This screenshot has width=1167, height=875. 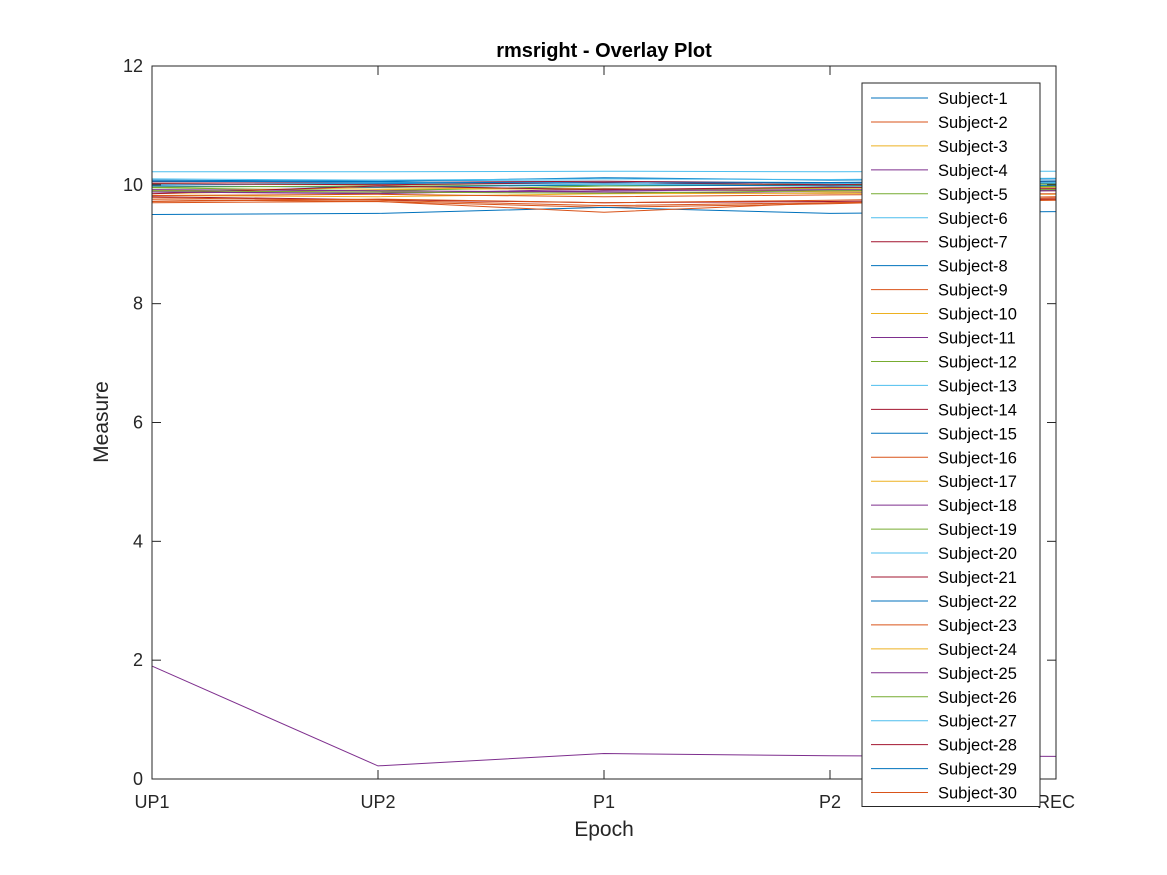 What do you see at coordinates (973, 147) in the screenshot?
I see `legend-label-3: Subject-3` at bounding box center [973, 147].